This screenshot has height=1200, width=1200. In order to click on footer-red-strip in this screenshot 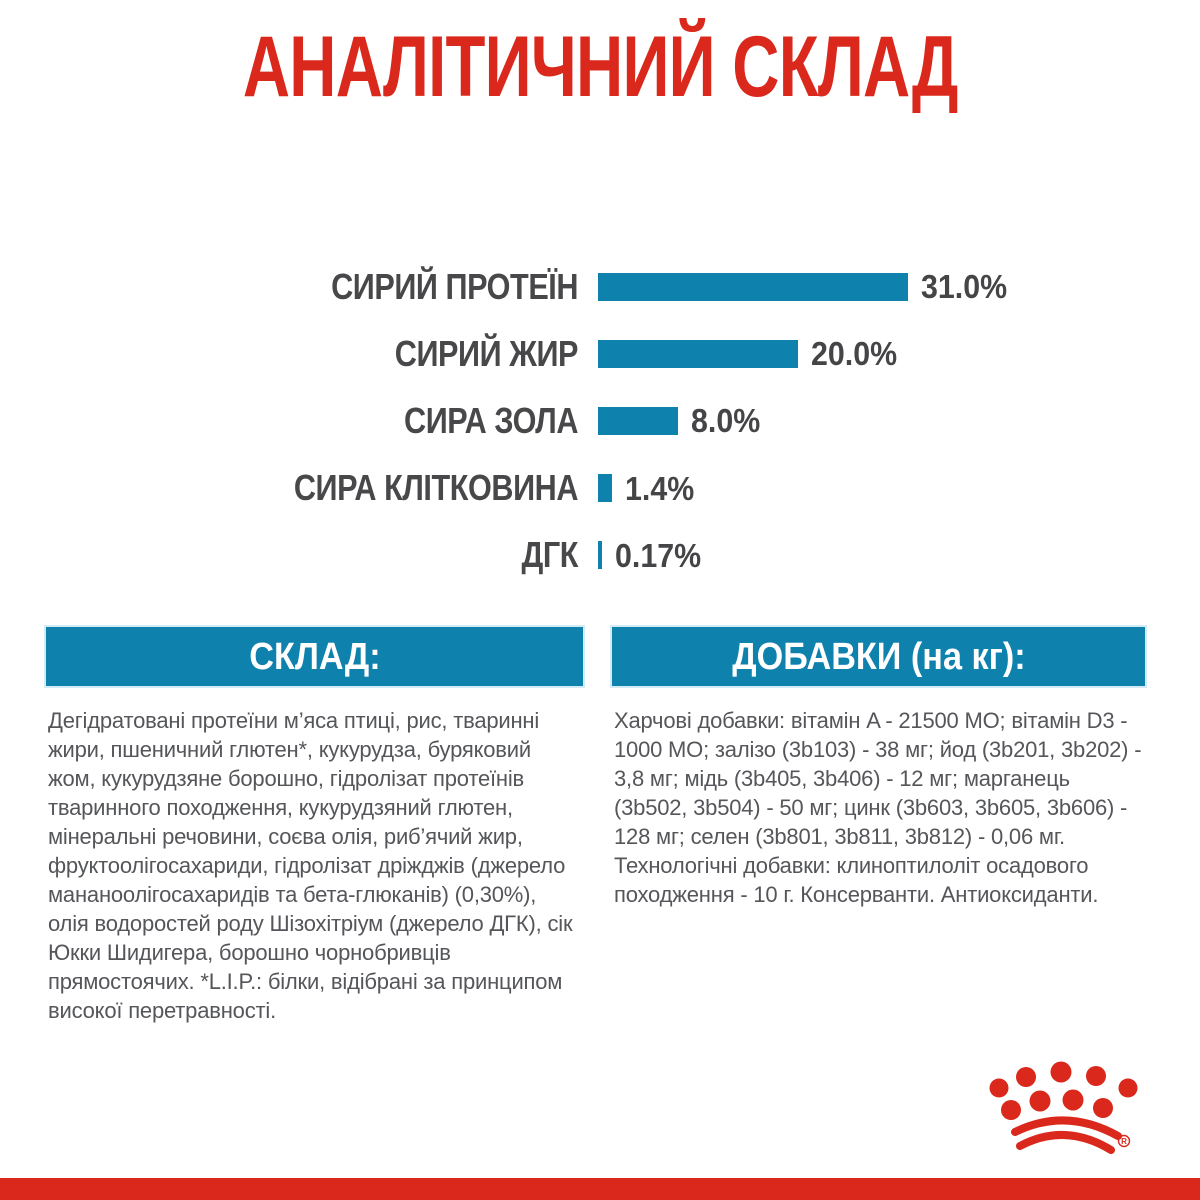, I will do `click(600, 1189)`.